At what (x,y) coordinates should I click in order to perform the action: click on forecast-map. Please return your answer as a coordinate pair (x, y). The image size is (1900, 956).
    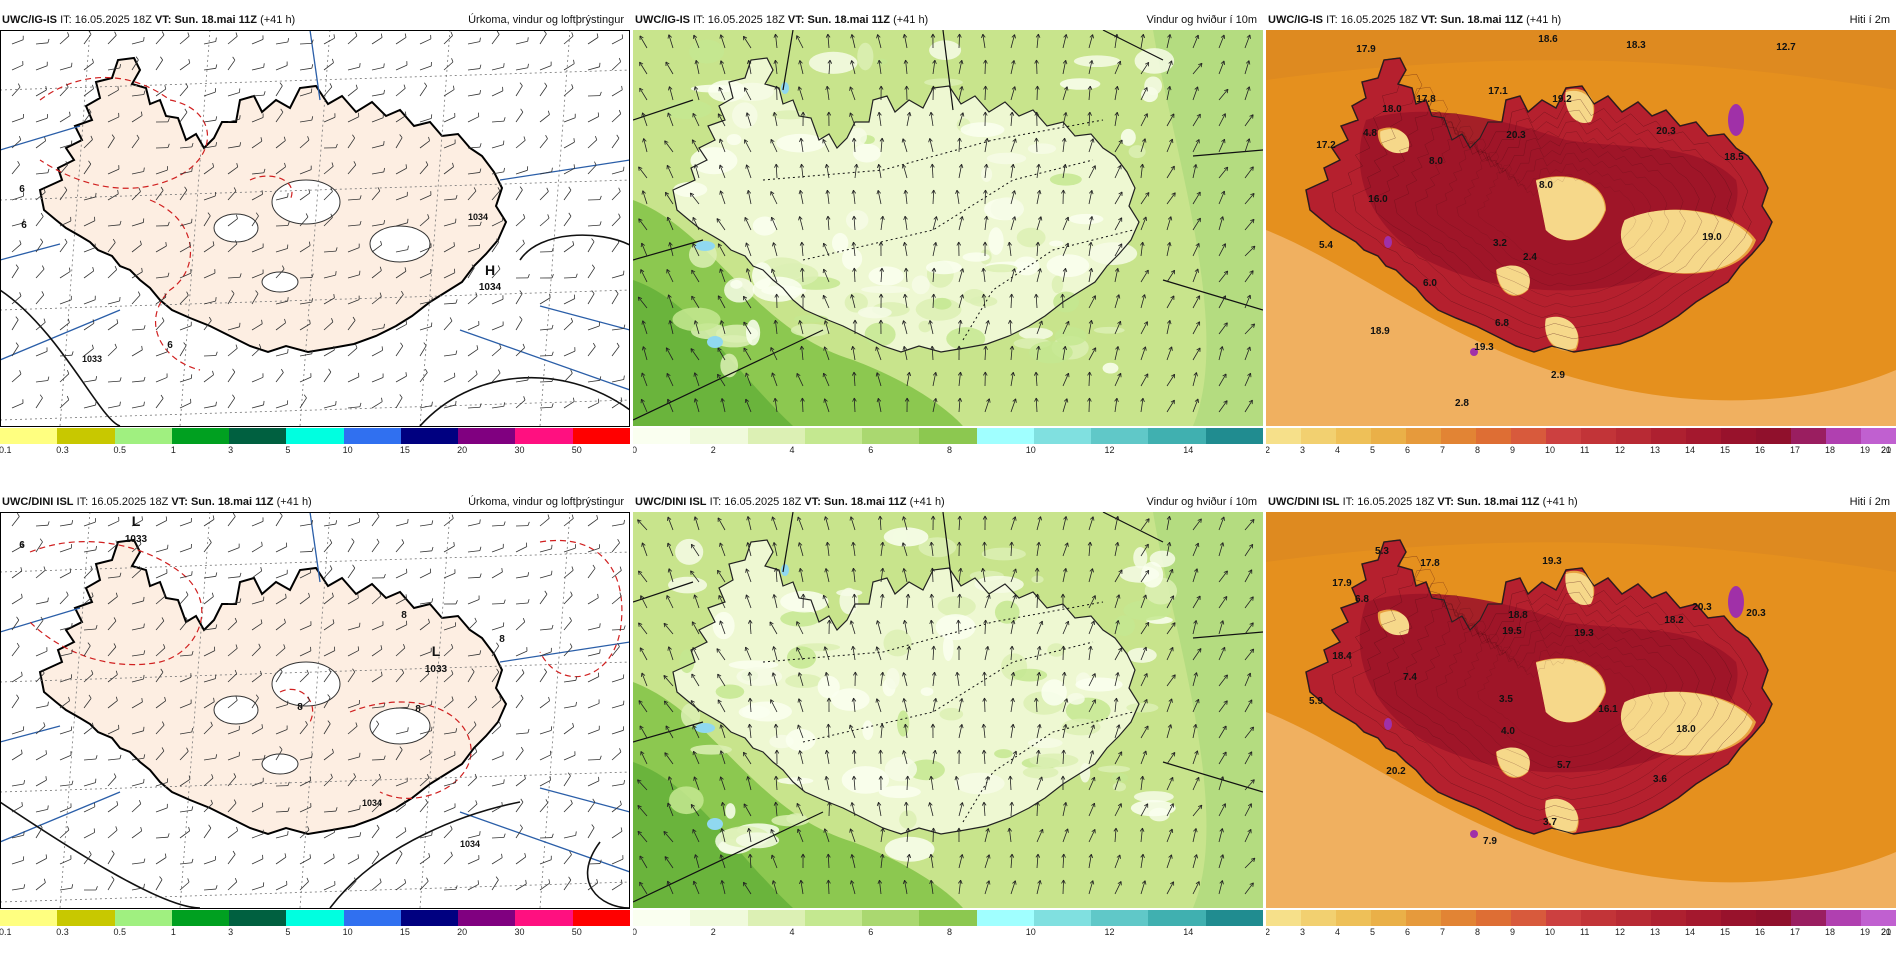
    Looking at the image, I should click on (948, 228).